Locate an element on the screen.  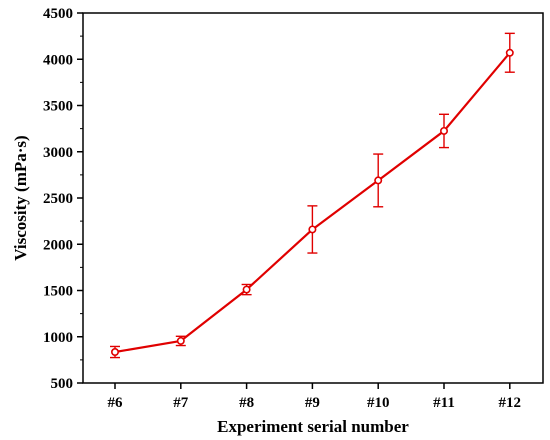
y-tick-label: 1500 is located at coordinates (58, 292).